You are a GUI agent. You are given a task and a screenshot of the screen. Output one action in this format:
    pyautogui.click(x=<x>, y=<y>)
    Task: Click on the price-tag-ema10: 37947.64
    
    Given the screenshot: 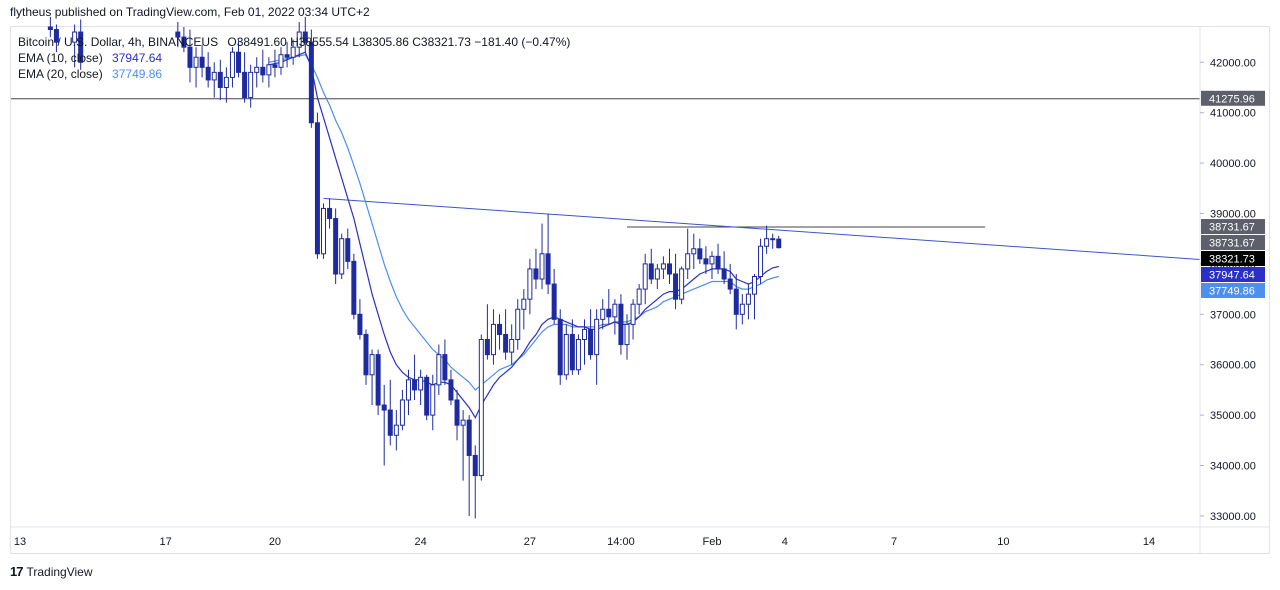 What is the action you would take?
    pyautogui.click(x=1233, y=275)
    